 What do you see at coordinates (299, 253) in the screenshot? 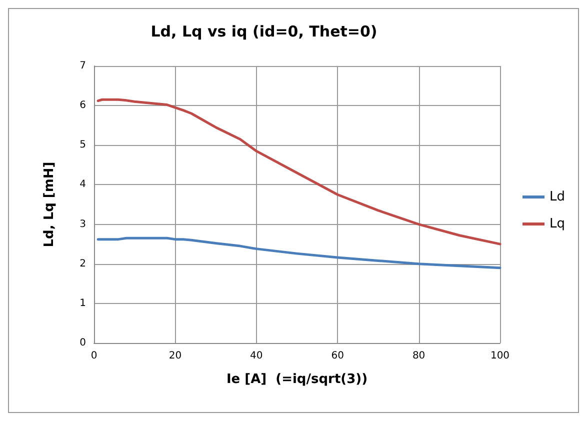
I see `line-series` at bounding box center [299, 253].